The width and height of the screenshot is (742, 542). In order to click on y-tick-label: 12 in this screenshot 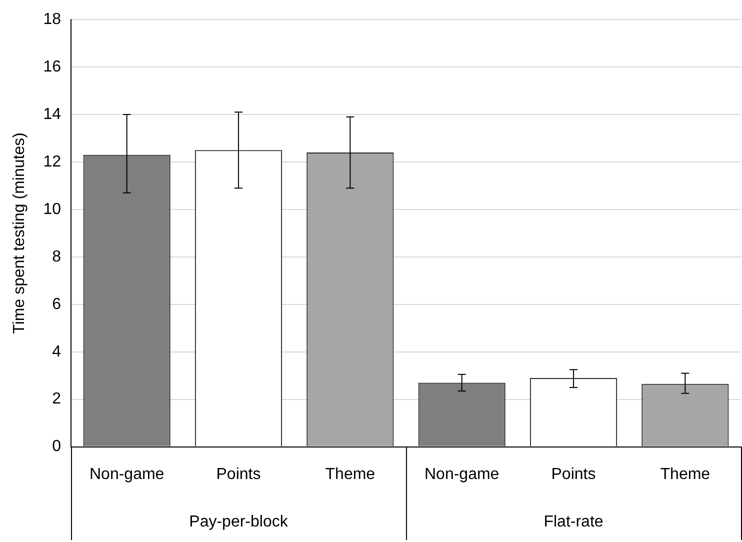, I will do `click(52, 161)`.